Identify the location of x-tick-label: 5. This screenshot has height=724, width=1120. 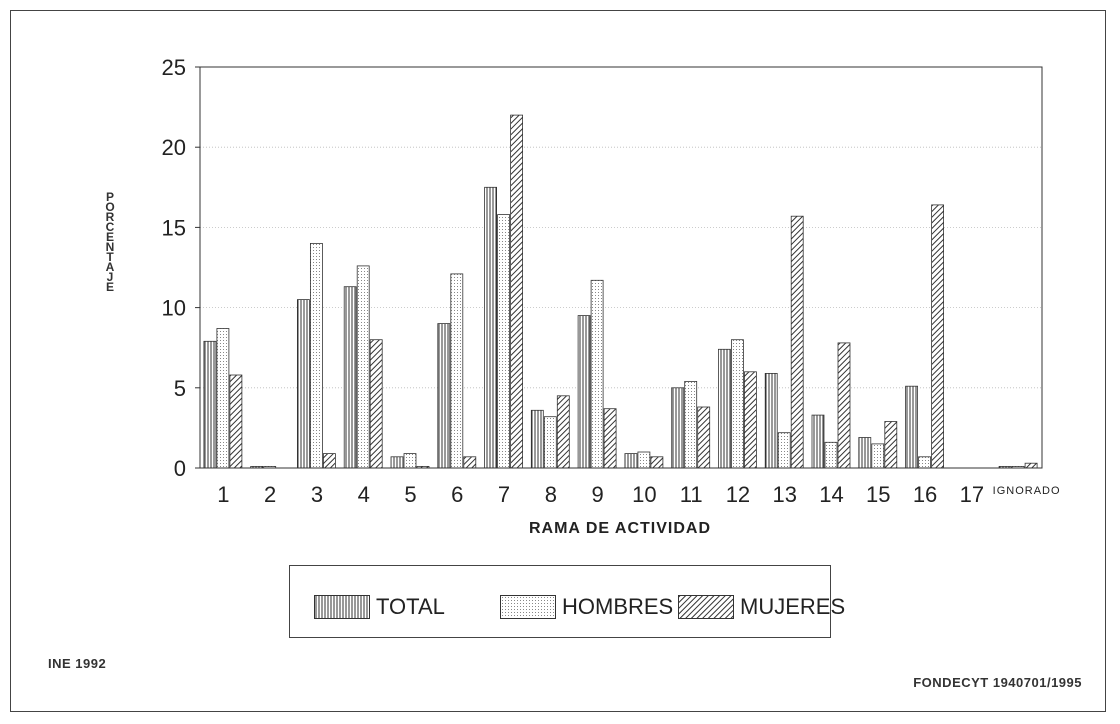
(410, 494).